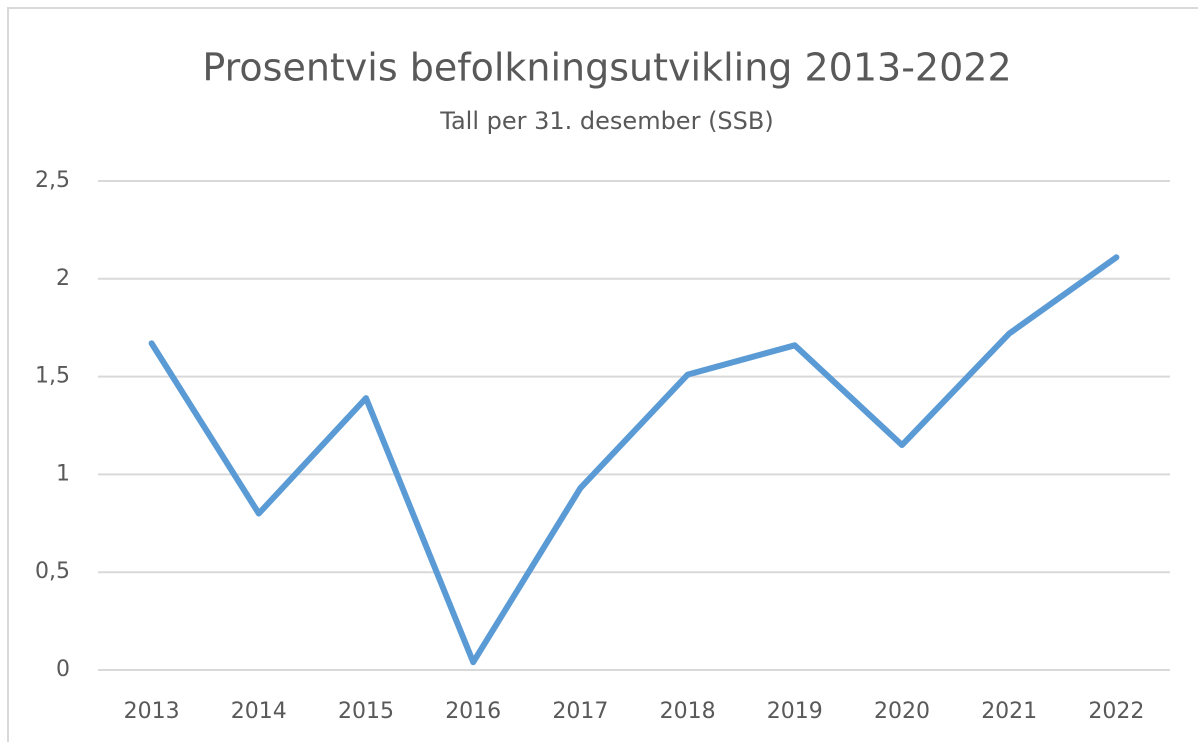 The image size is (1198, 742). Describe the element at coordinates (63, 278) in the screenshot. I see `y-tick-label: 2` at that location.